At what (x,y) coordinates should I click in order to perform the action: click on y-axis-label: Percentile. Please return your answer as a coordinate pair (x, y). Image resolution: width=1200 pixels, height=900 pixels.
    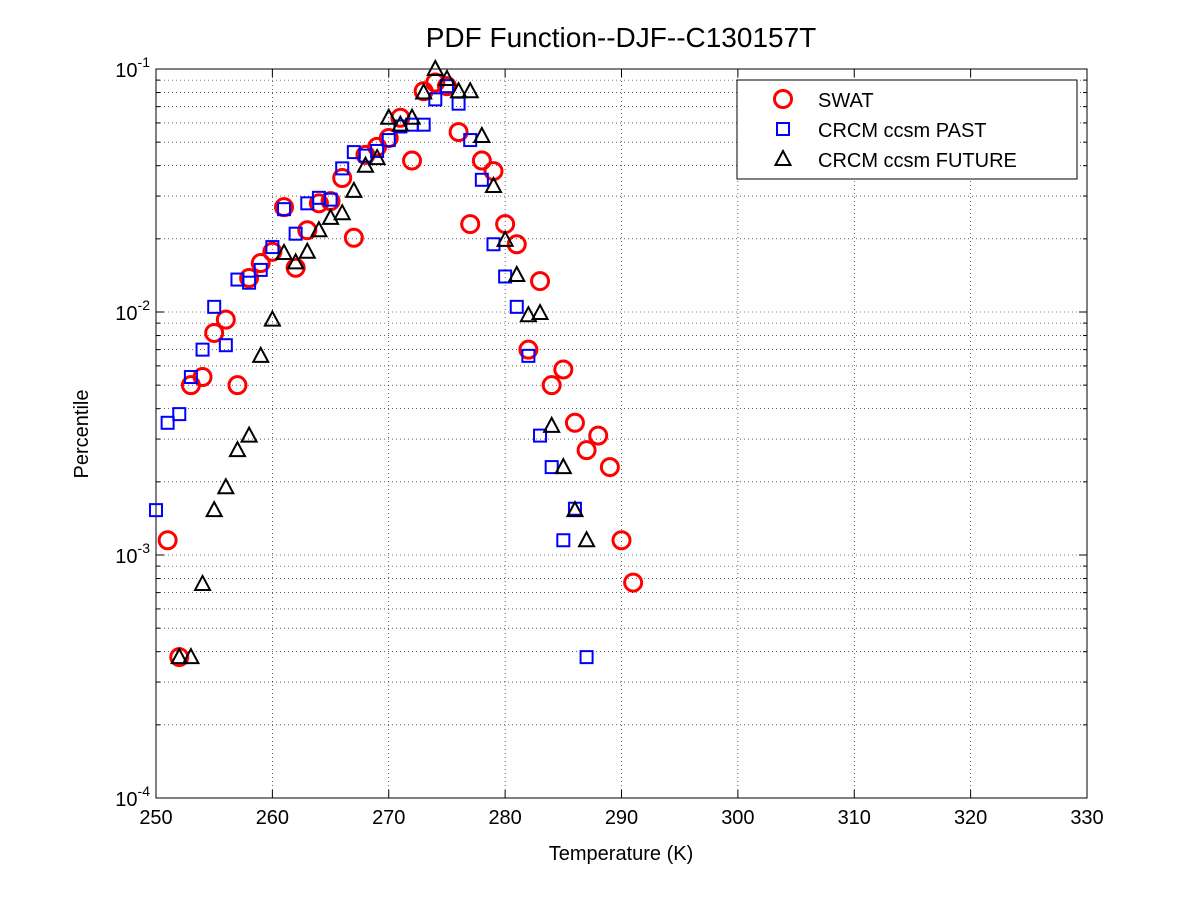
    Looking at the image, I should click on (82, 434).